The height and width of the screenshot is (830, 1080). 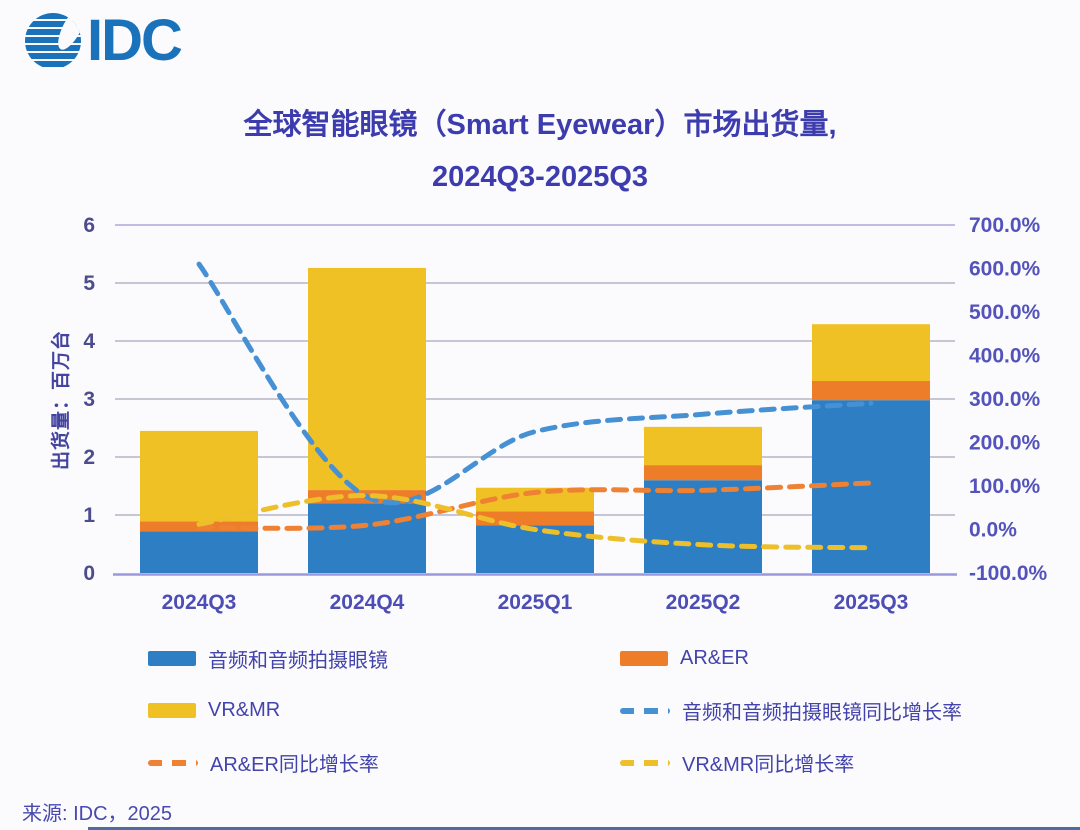 I want to click on x-axis-label: 2025Q2, so click(x=703, y=602).